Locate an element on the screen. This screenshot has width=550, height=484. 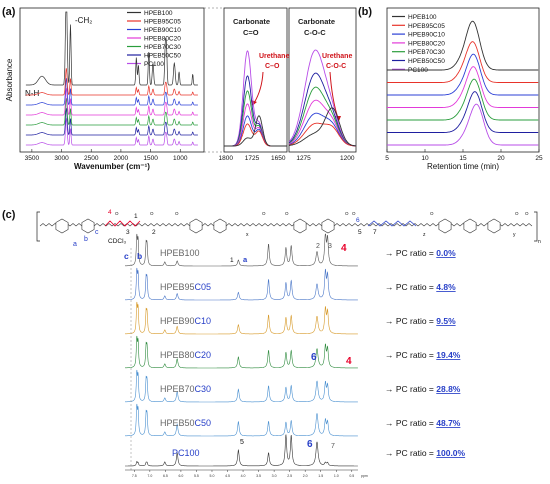
ftir-zoom2-frame is located at coordinates (322, 80).